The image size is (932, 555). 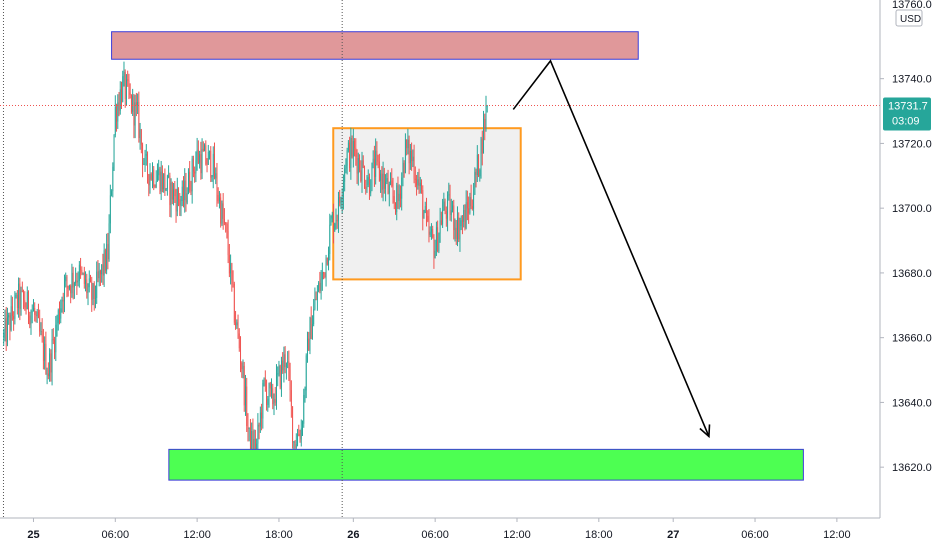 I want to click on currency-badge, so click(x=909, y=18).